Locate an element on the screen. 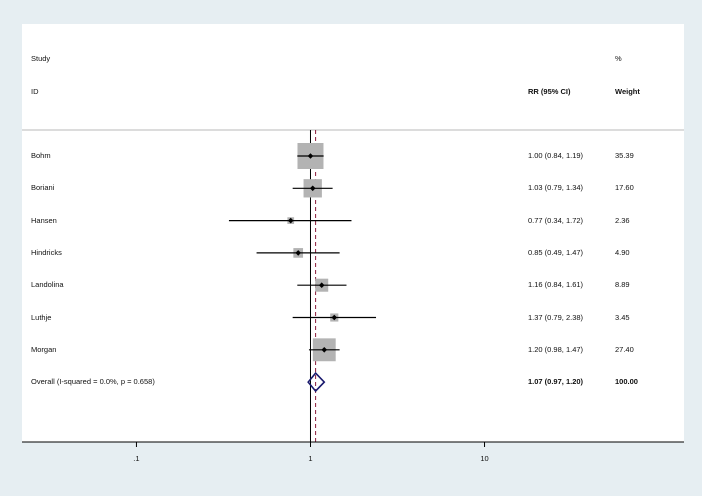 This screenshot has height=496, width=702. study-ci: 1.00 (0.84, 1.19) is located at coordinates (556, 155).